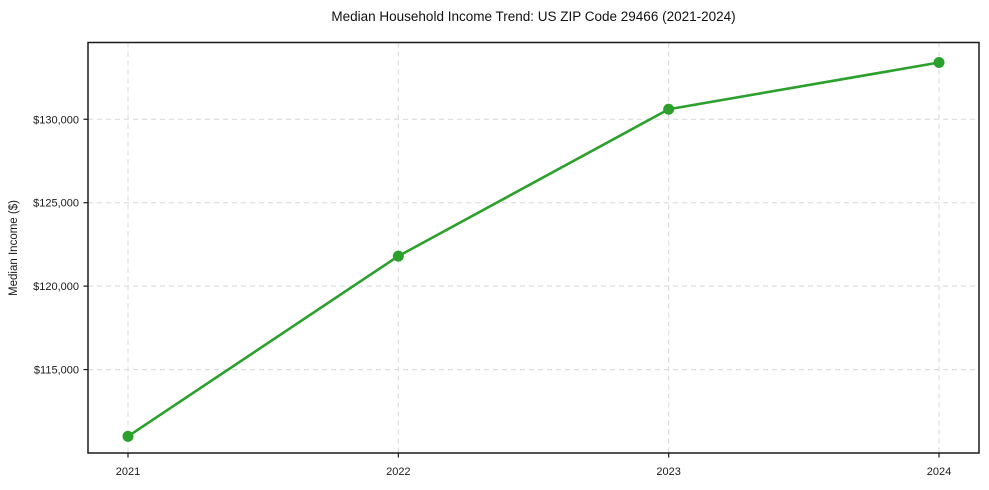  What do you see at coordinates (128, 472) in the screenshot?
I see `x-tick-label: 2021` at bounding box center [128, 472].